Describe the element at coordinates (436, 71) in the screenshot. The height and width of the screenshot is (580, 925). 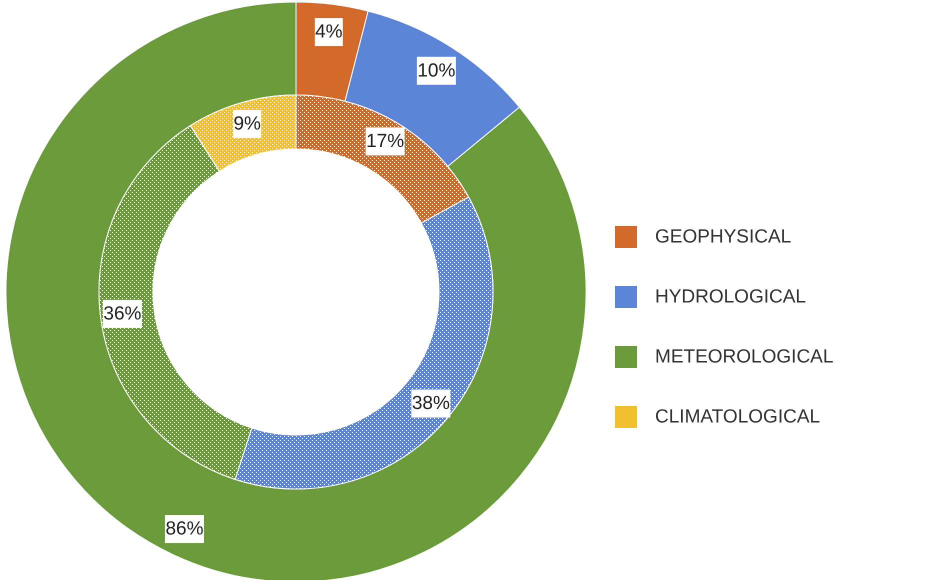
I see `data-label: 10%` at that location.